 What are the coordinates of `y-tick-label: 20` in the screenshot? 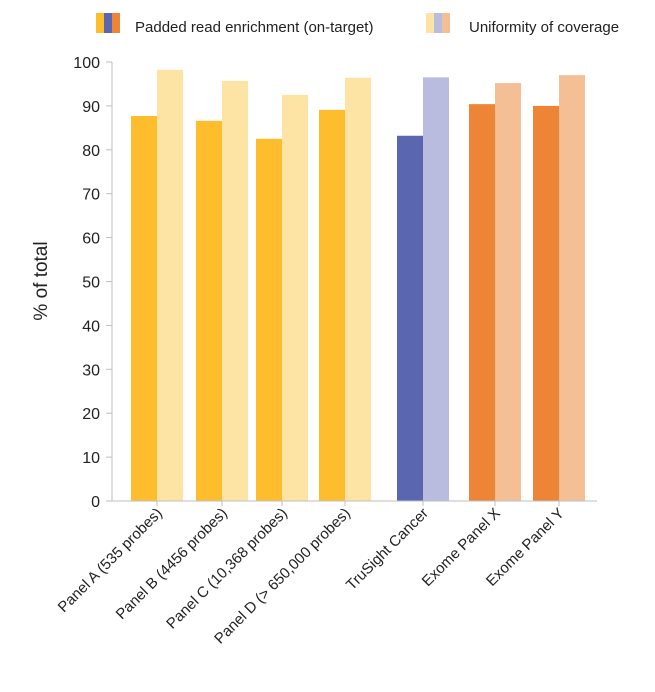 It's located at (91, 414).